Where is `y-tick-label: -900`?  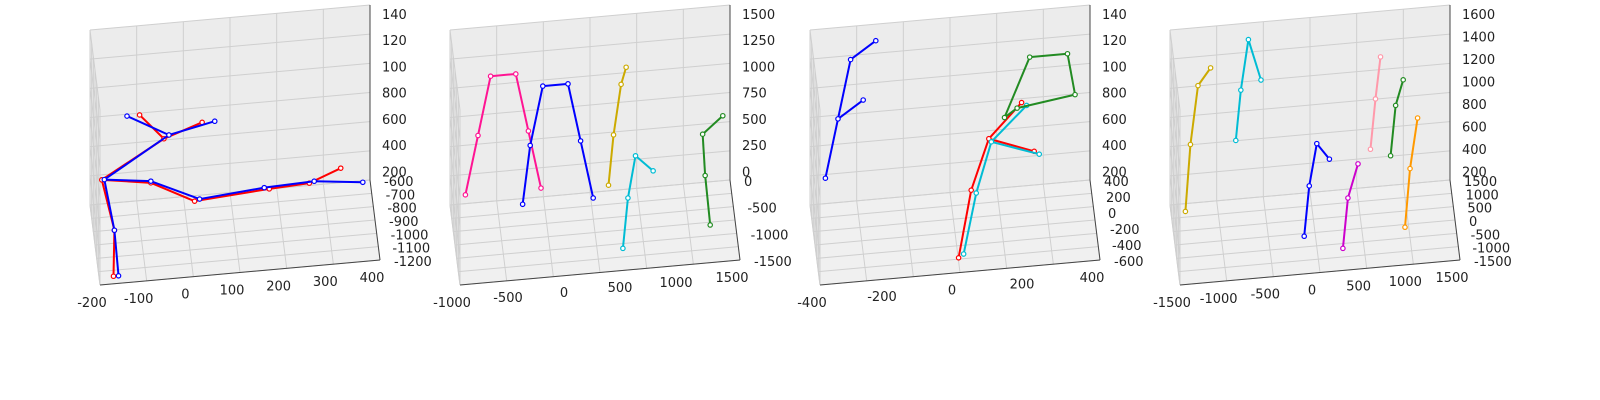 y-tick-label: -900 is located at coordinates (404, 222).